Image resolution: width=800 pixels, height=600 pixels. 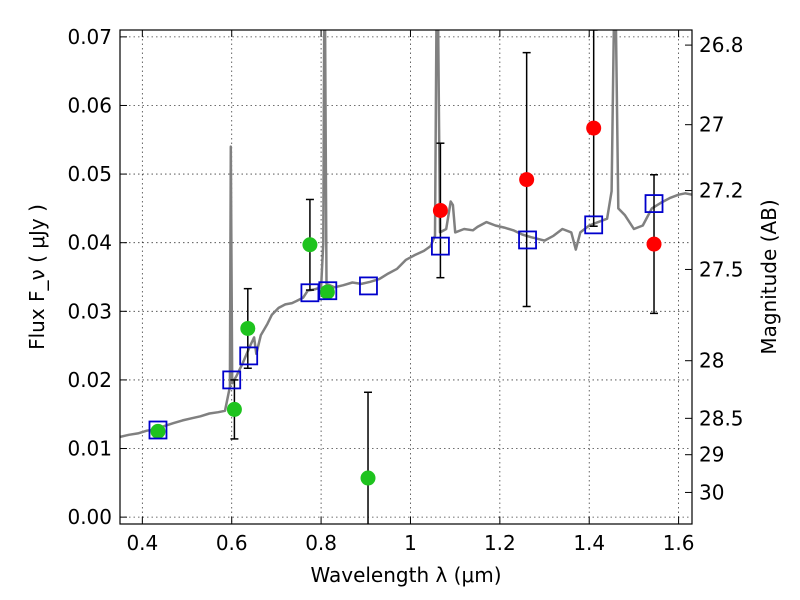 I want to click on right-tick-label: 28, so click(x=711, y=361).